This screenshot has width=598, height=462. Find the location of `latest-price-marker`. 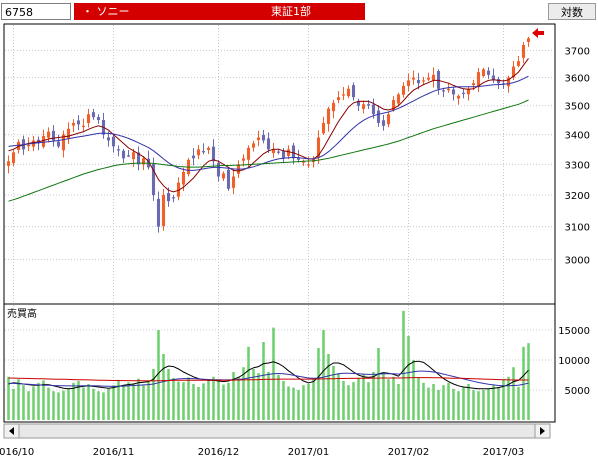

latest-price-marker is located at coordinates (538, 32).